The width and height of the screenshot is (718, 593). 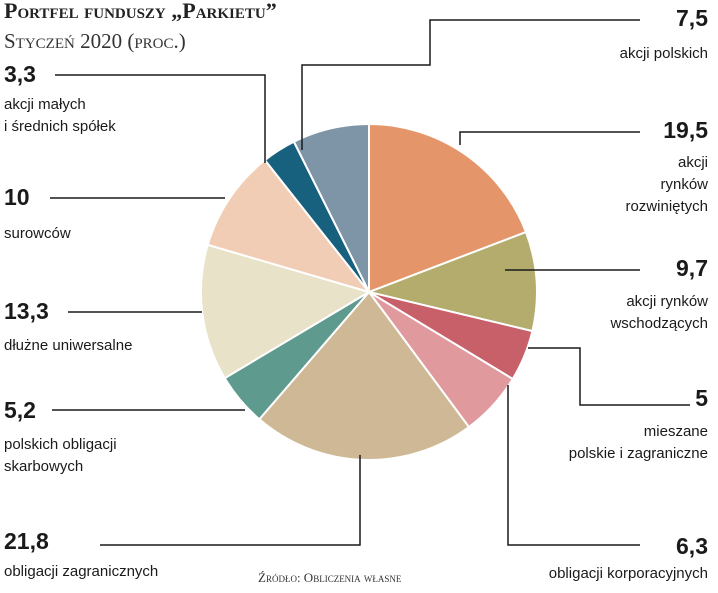 I want to click on category-label: akcji rynków rozwiniętych, so click(x=666, y=184).